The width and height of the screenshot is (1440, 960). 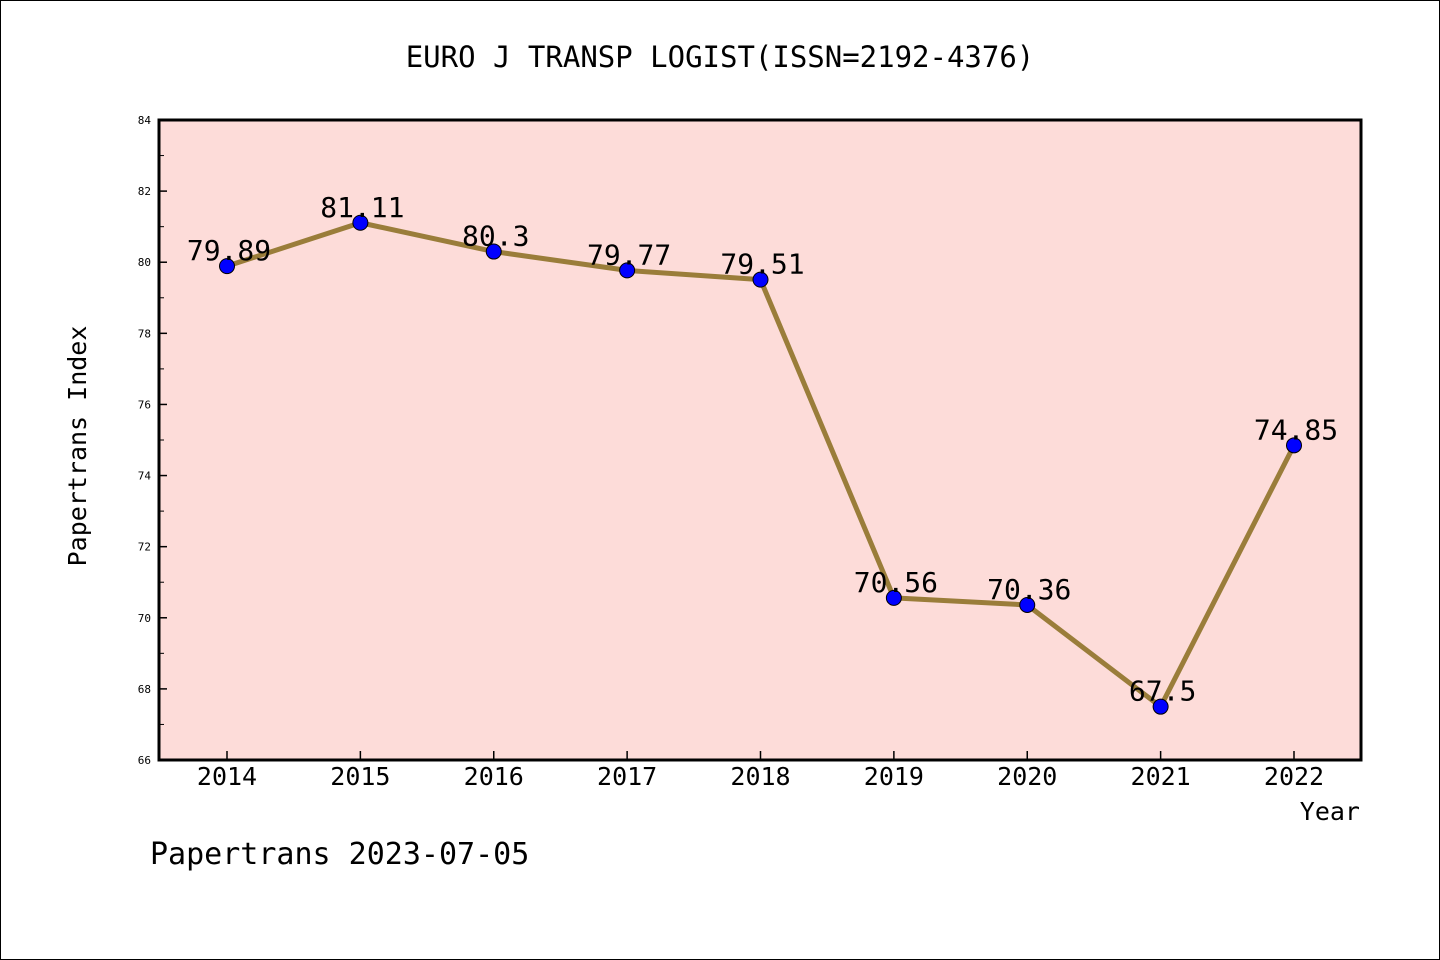 What do you see at coordinates (1029, 589) in the screenshot?
I see `data-label: 70.36` at bounding box center [1029, 589].